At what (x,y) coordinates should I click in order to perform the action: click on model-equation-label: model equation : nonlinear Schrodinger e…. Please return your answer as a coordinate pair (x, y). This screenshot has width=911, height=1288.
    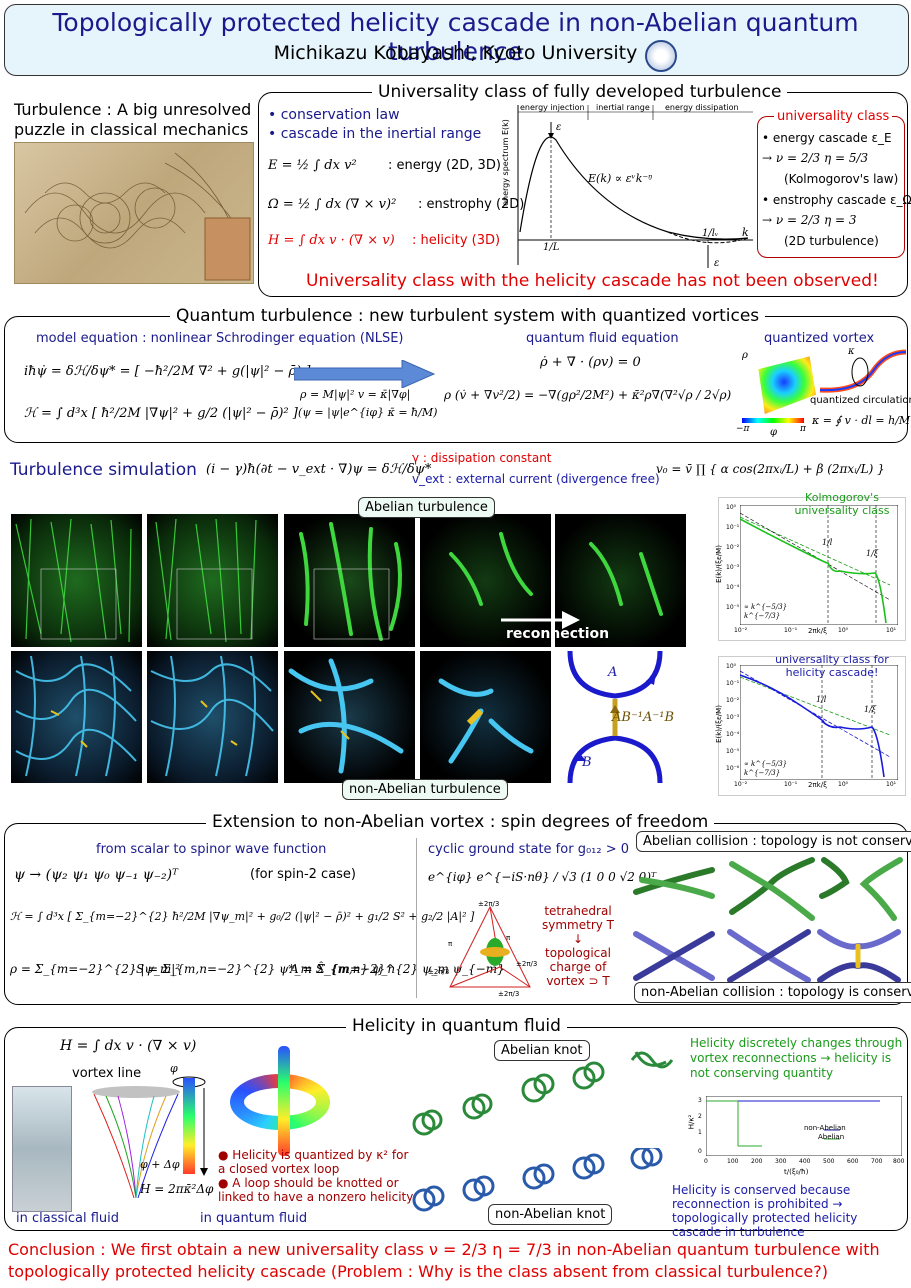
    Looking at the image, I should click on (220, 338).